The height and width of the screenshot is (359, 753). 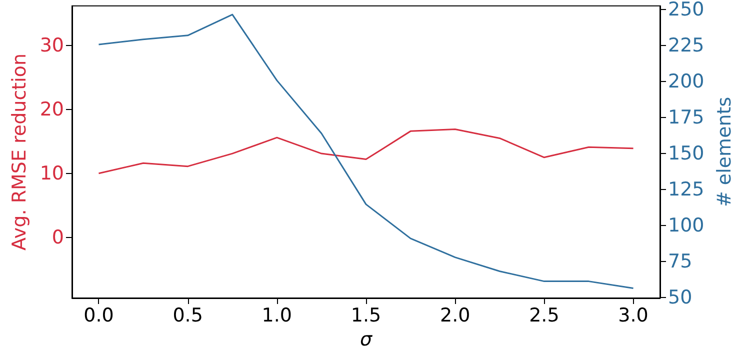 What do you see at coordinates (686, 10) in the screenshot?
I see `y2-tick-label: 250` at bounding box center [686, 10].